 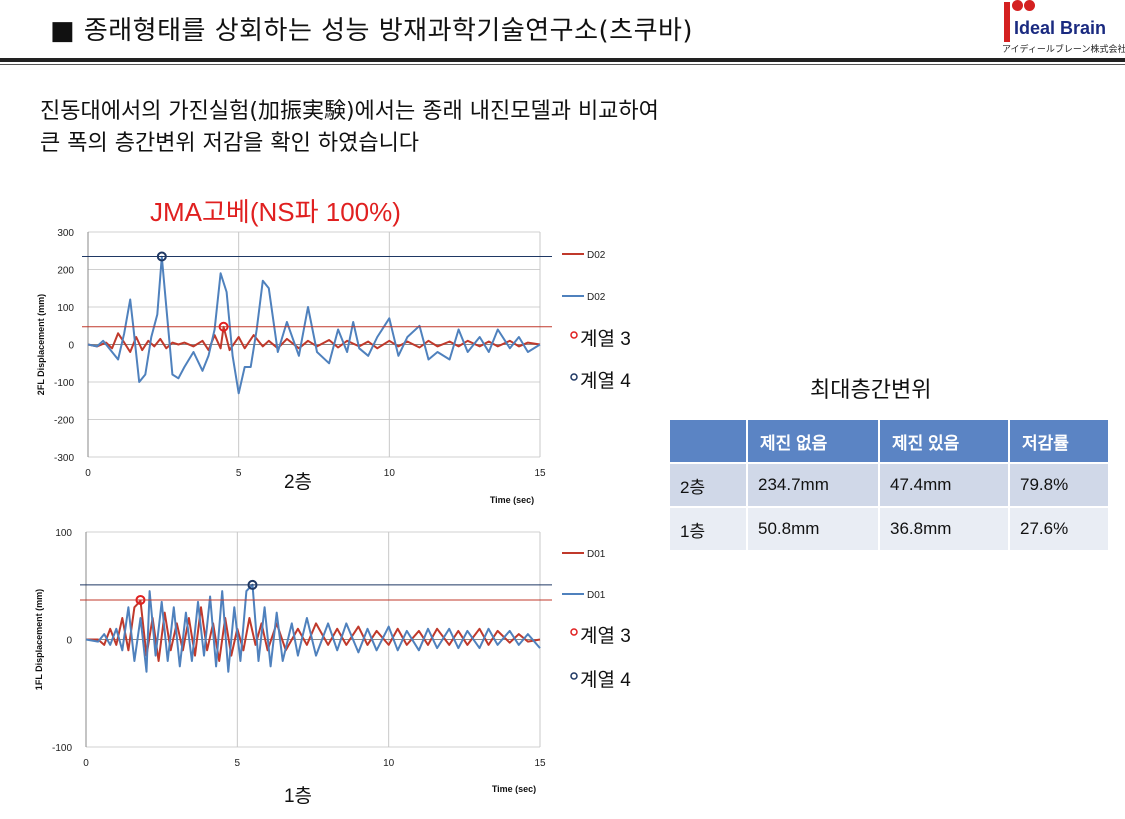 I want to click on logo-text: Ideal Brain, so click(x=1060, y=28).